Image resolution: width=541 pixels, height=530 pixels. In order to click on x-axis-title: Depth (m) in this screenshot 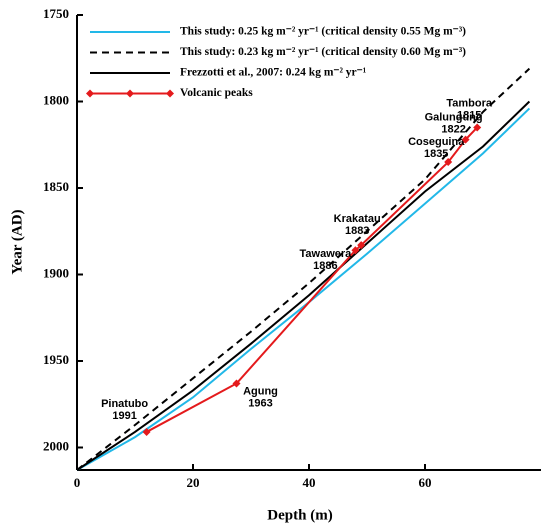, I will do `click(299, 515)`.